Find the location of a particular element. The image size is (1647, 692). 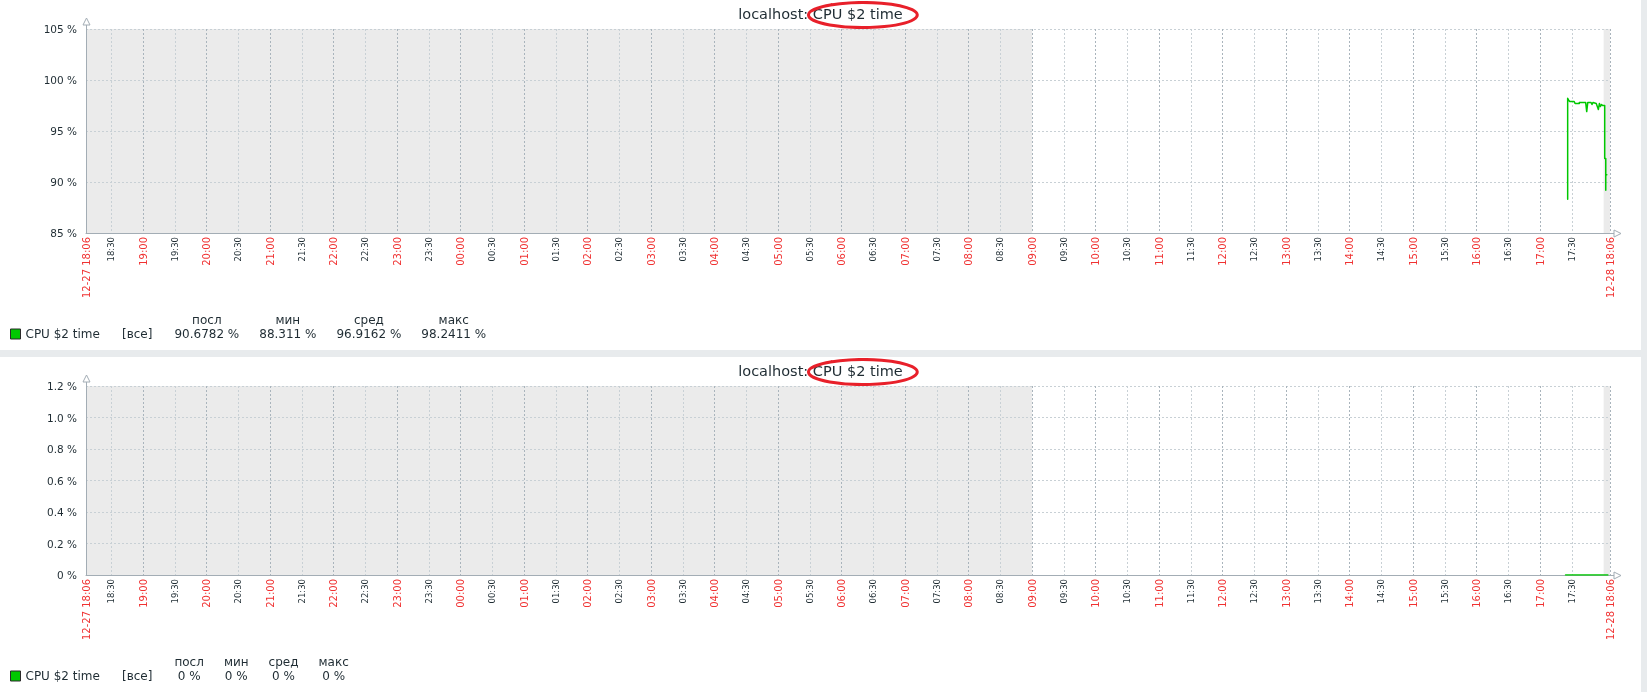

y-tick-label: 1.0 % is located at coordinates (62, 417).